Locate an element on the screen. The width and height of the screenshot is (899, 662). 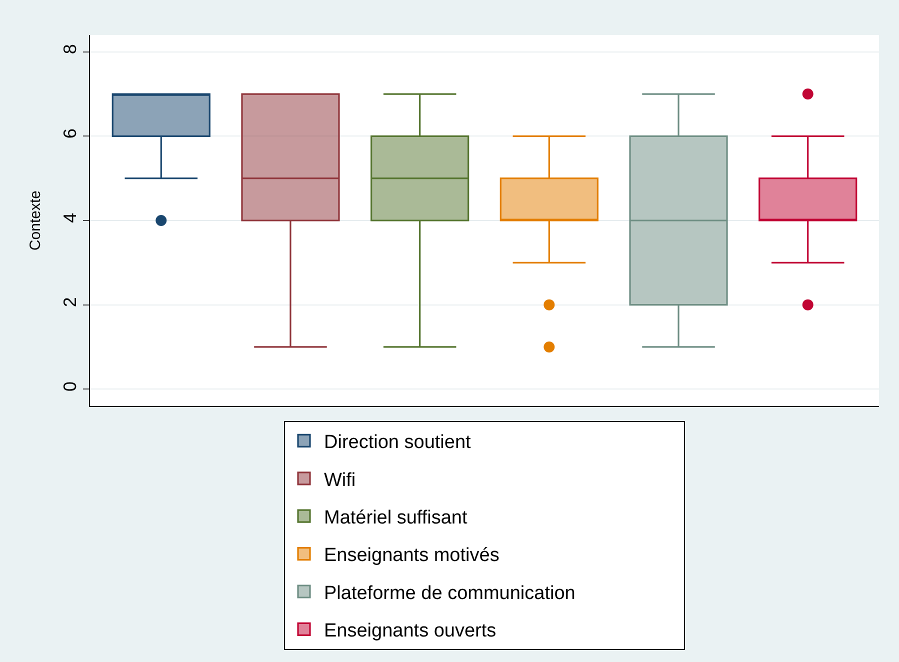
legend-label: Plateforme de communication is located at coordinates (450, 593).